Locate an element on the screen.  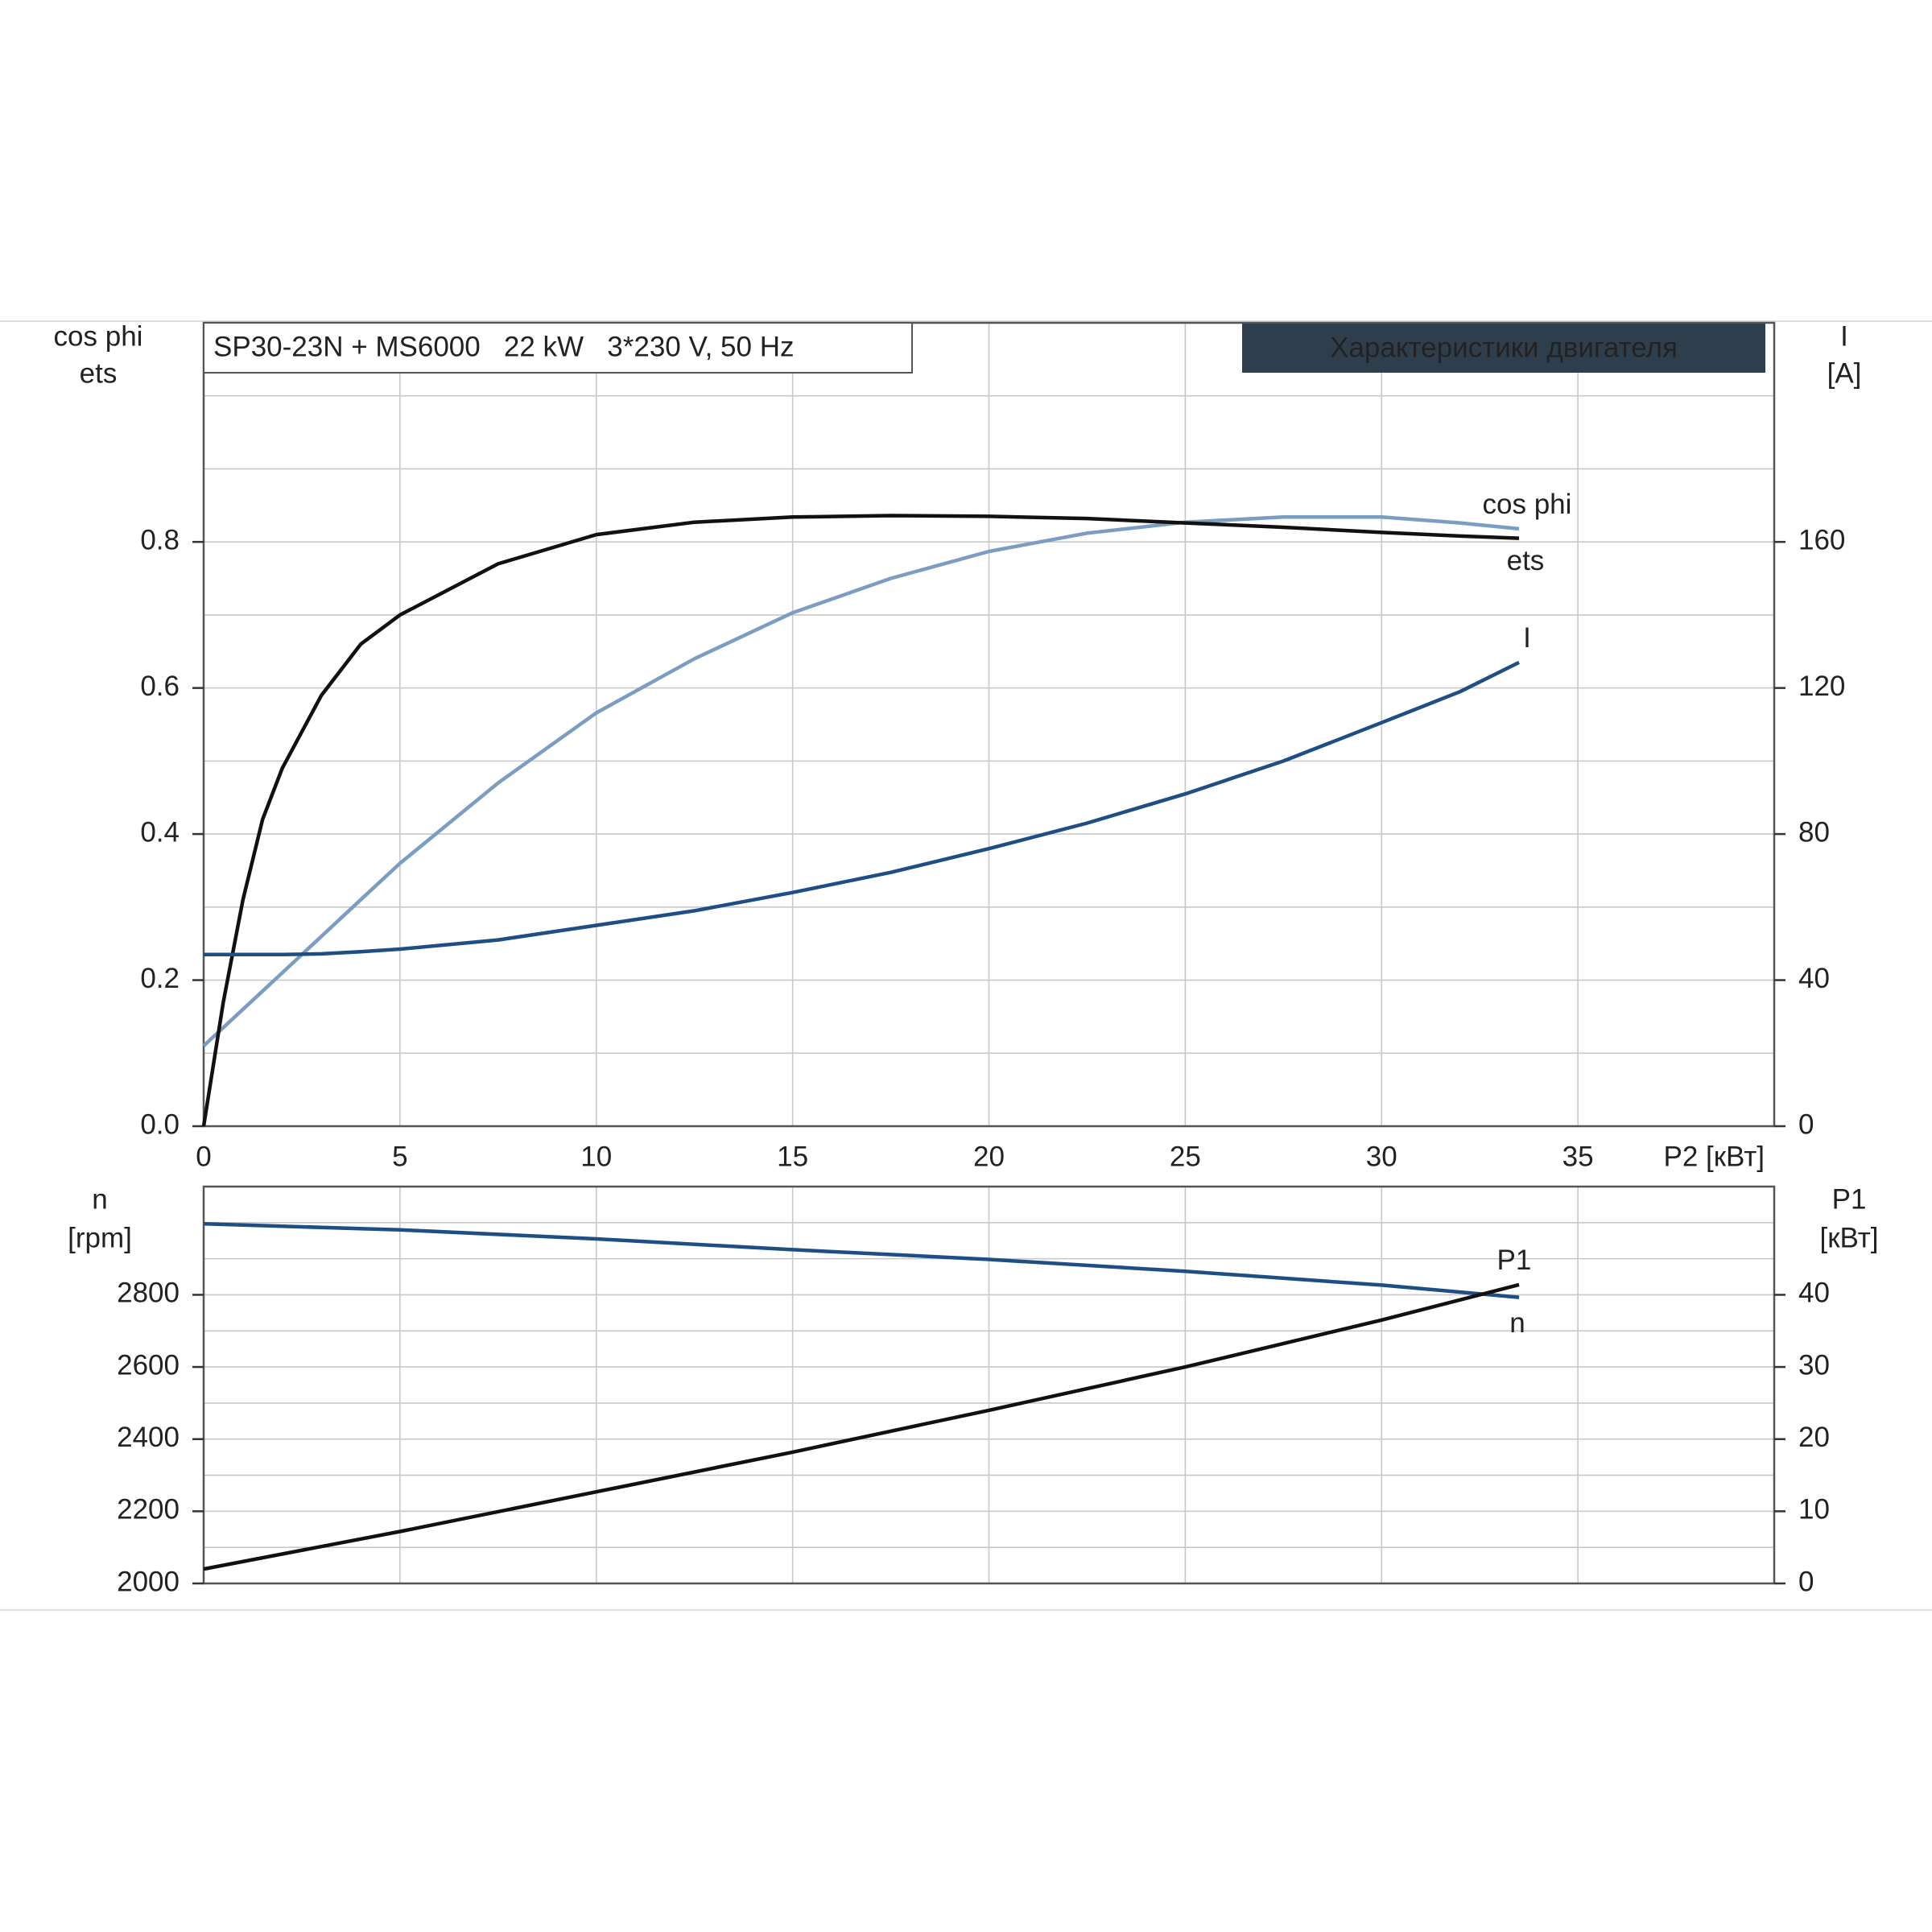
x-tick-label: 35 is located at coordinates (1578, 1156).